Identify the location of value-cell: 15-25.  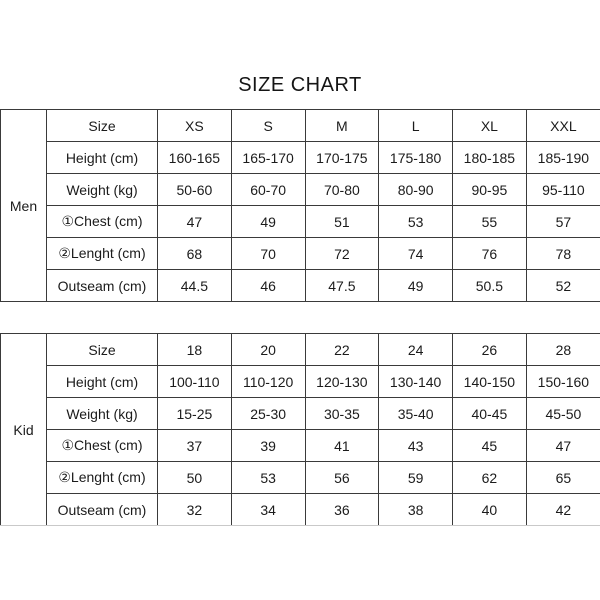
(194, 413).